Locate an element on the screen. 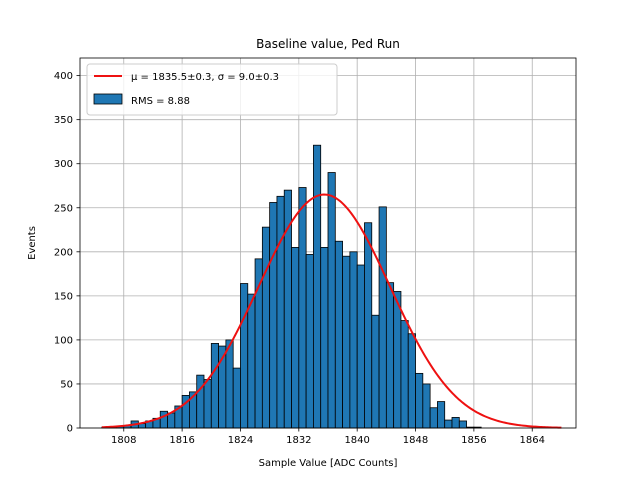  y-tick-label: 250 is located at coordinates (63, 208).